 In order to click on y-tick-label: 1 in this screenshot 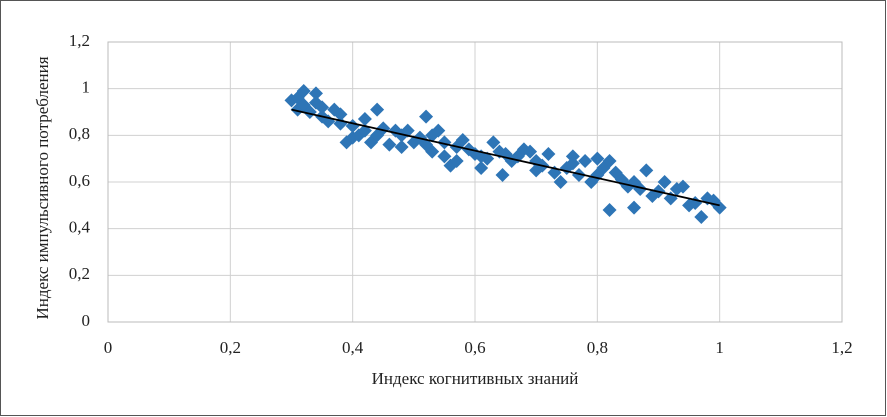, I will do `click(86, 87)`.